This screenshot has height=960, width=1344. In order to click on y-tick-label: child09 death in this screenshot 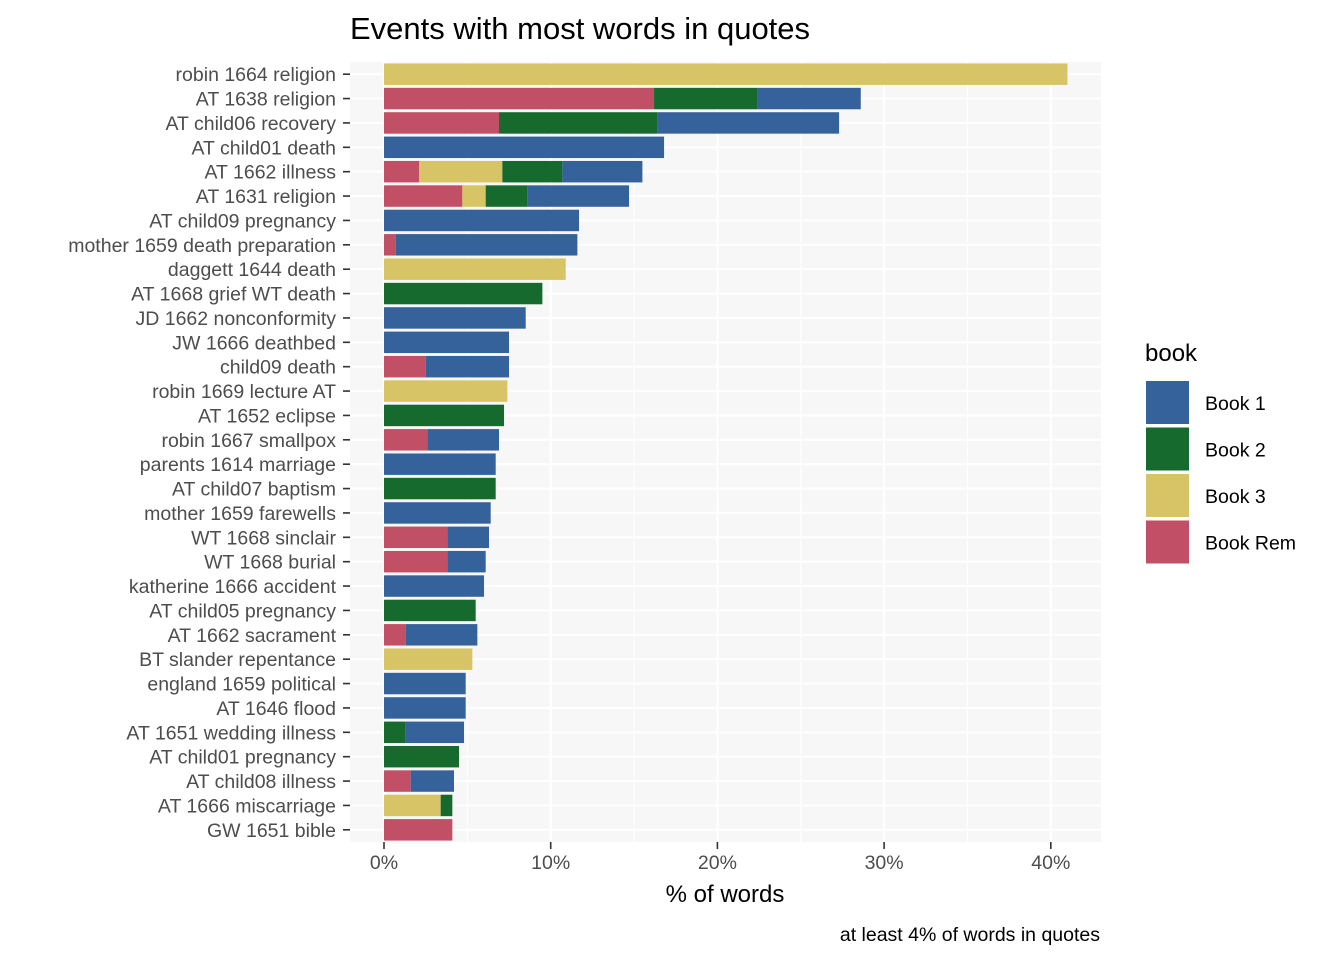, I will do `click(278, 368)`.